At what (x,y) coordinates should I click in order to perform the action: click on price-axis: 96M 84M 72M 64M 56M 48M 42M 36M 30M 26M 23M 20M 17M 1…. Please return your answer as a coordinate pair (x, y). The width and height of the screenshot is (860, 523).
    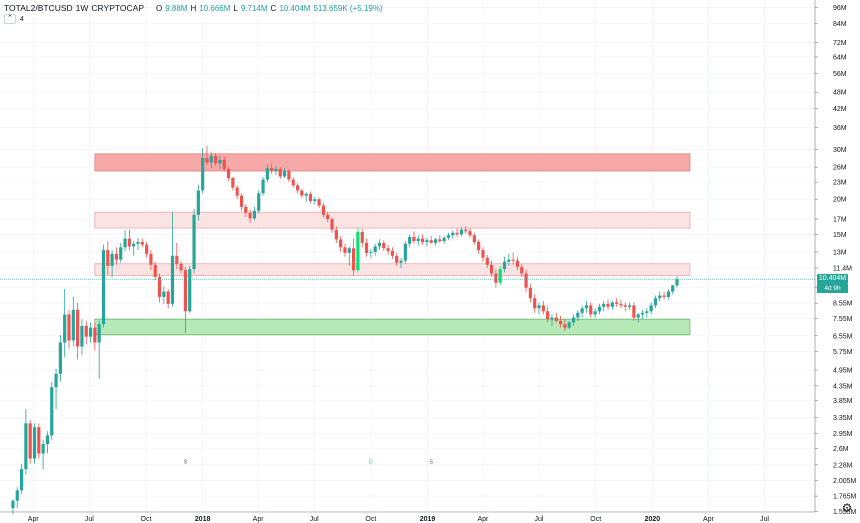
    Looking at the image, I should click on (837, 261).